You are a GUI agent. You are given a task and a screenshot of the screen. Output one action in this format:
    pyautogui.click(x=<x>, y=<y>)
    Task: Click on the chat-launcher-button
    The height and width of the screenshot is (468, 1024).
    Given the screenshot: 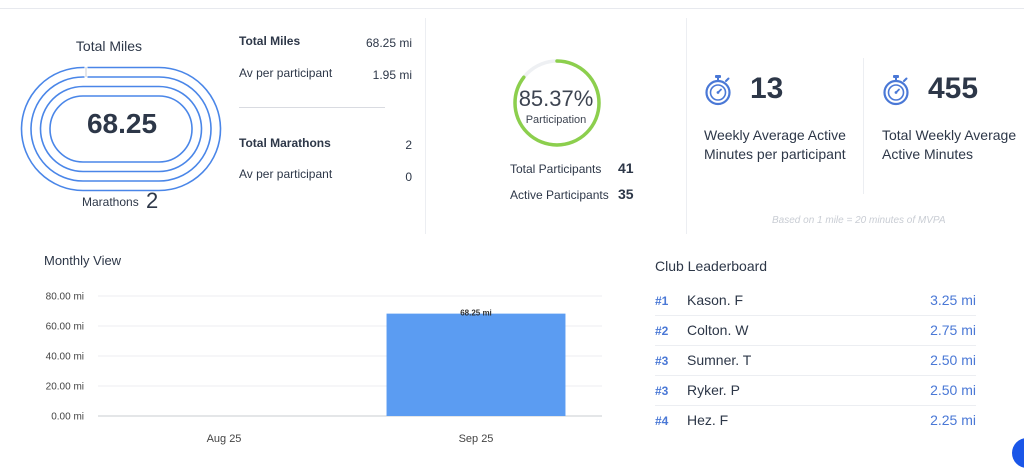 What is the action you would take?
    pyautogui.click(x=1018, y=453)
    